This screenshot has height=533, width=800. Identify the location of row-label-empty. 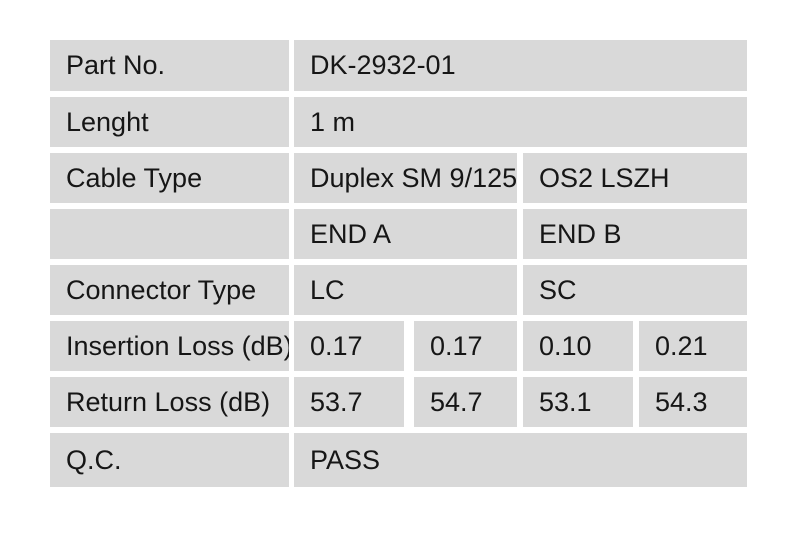
(169, 234).